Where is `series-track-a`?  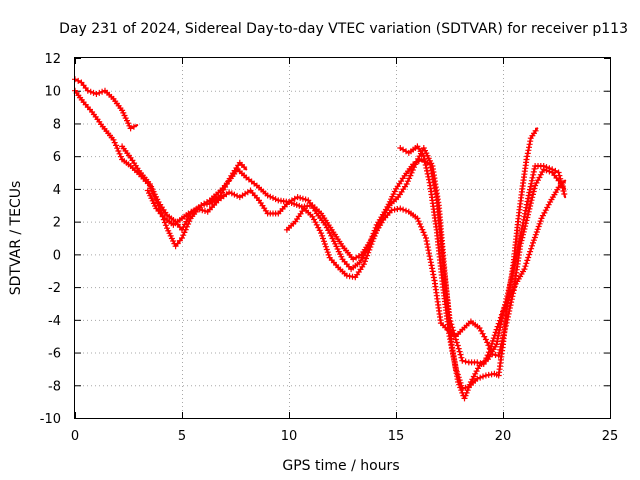 series-track-a is located at coordinates (105, 104).